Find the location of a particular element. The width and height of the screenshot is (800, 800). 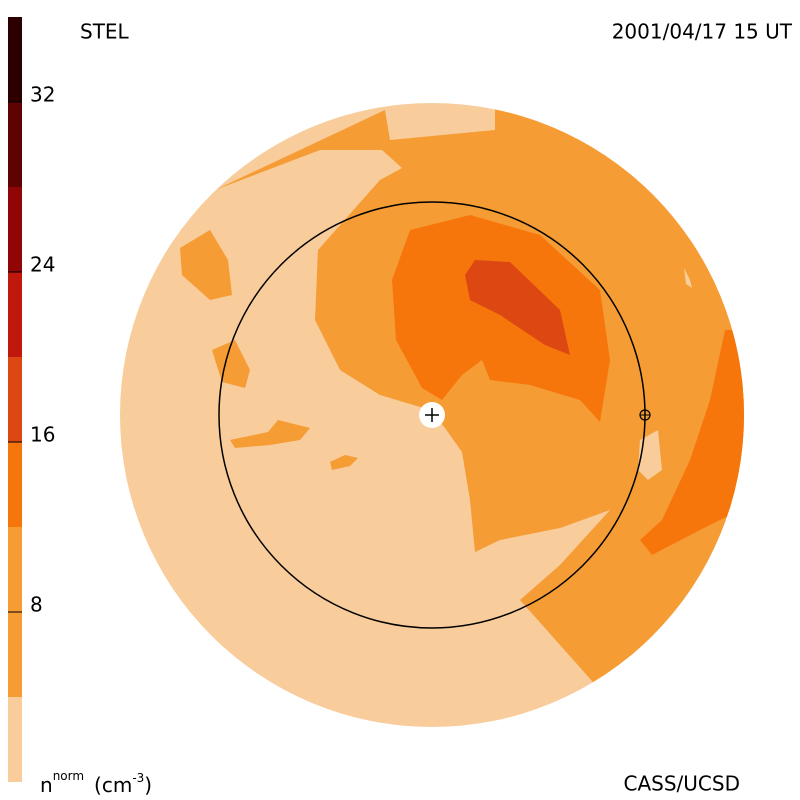

chart-title: STEL is located at coordinates (105, 32).